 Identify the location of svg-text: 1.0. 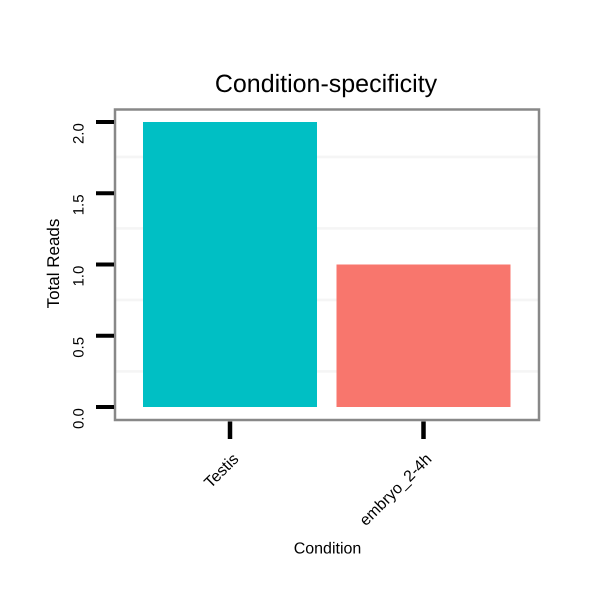
(79, 276).